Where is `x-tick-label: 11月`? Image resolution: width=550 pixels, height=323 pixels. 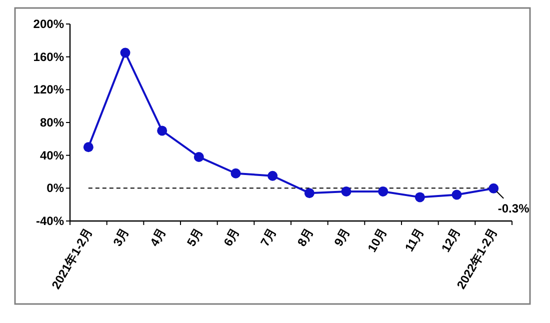 x-tick-label: 11月 is located at coordinates (414, 240).